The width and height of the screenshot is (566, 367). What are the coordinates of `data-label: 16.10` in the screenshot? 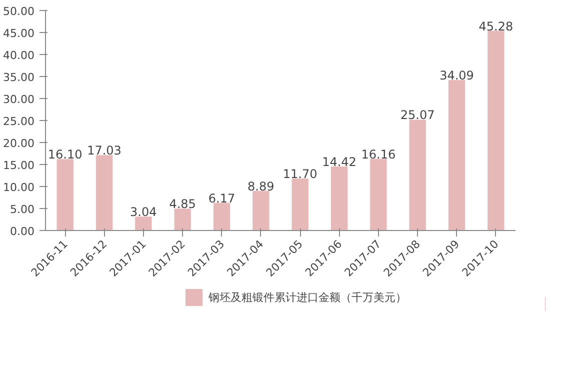 It's located at (65, 155).